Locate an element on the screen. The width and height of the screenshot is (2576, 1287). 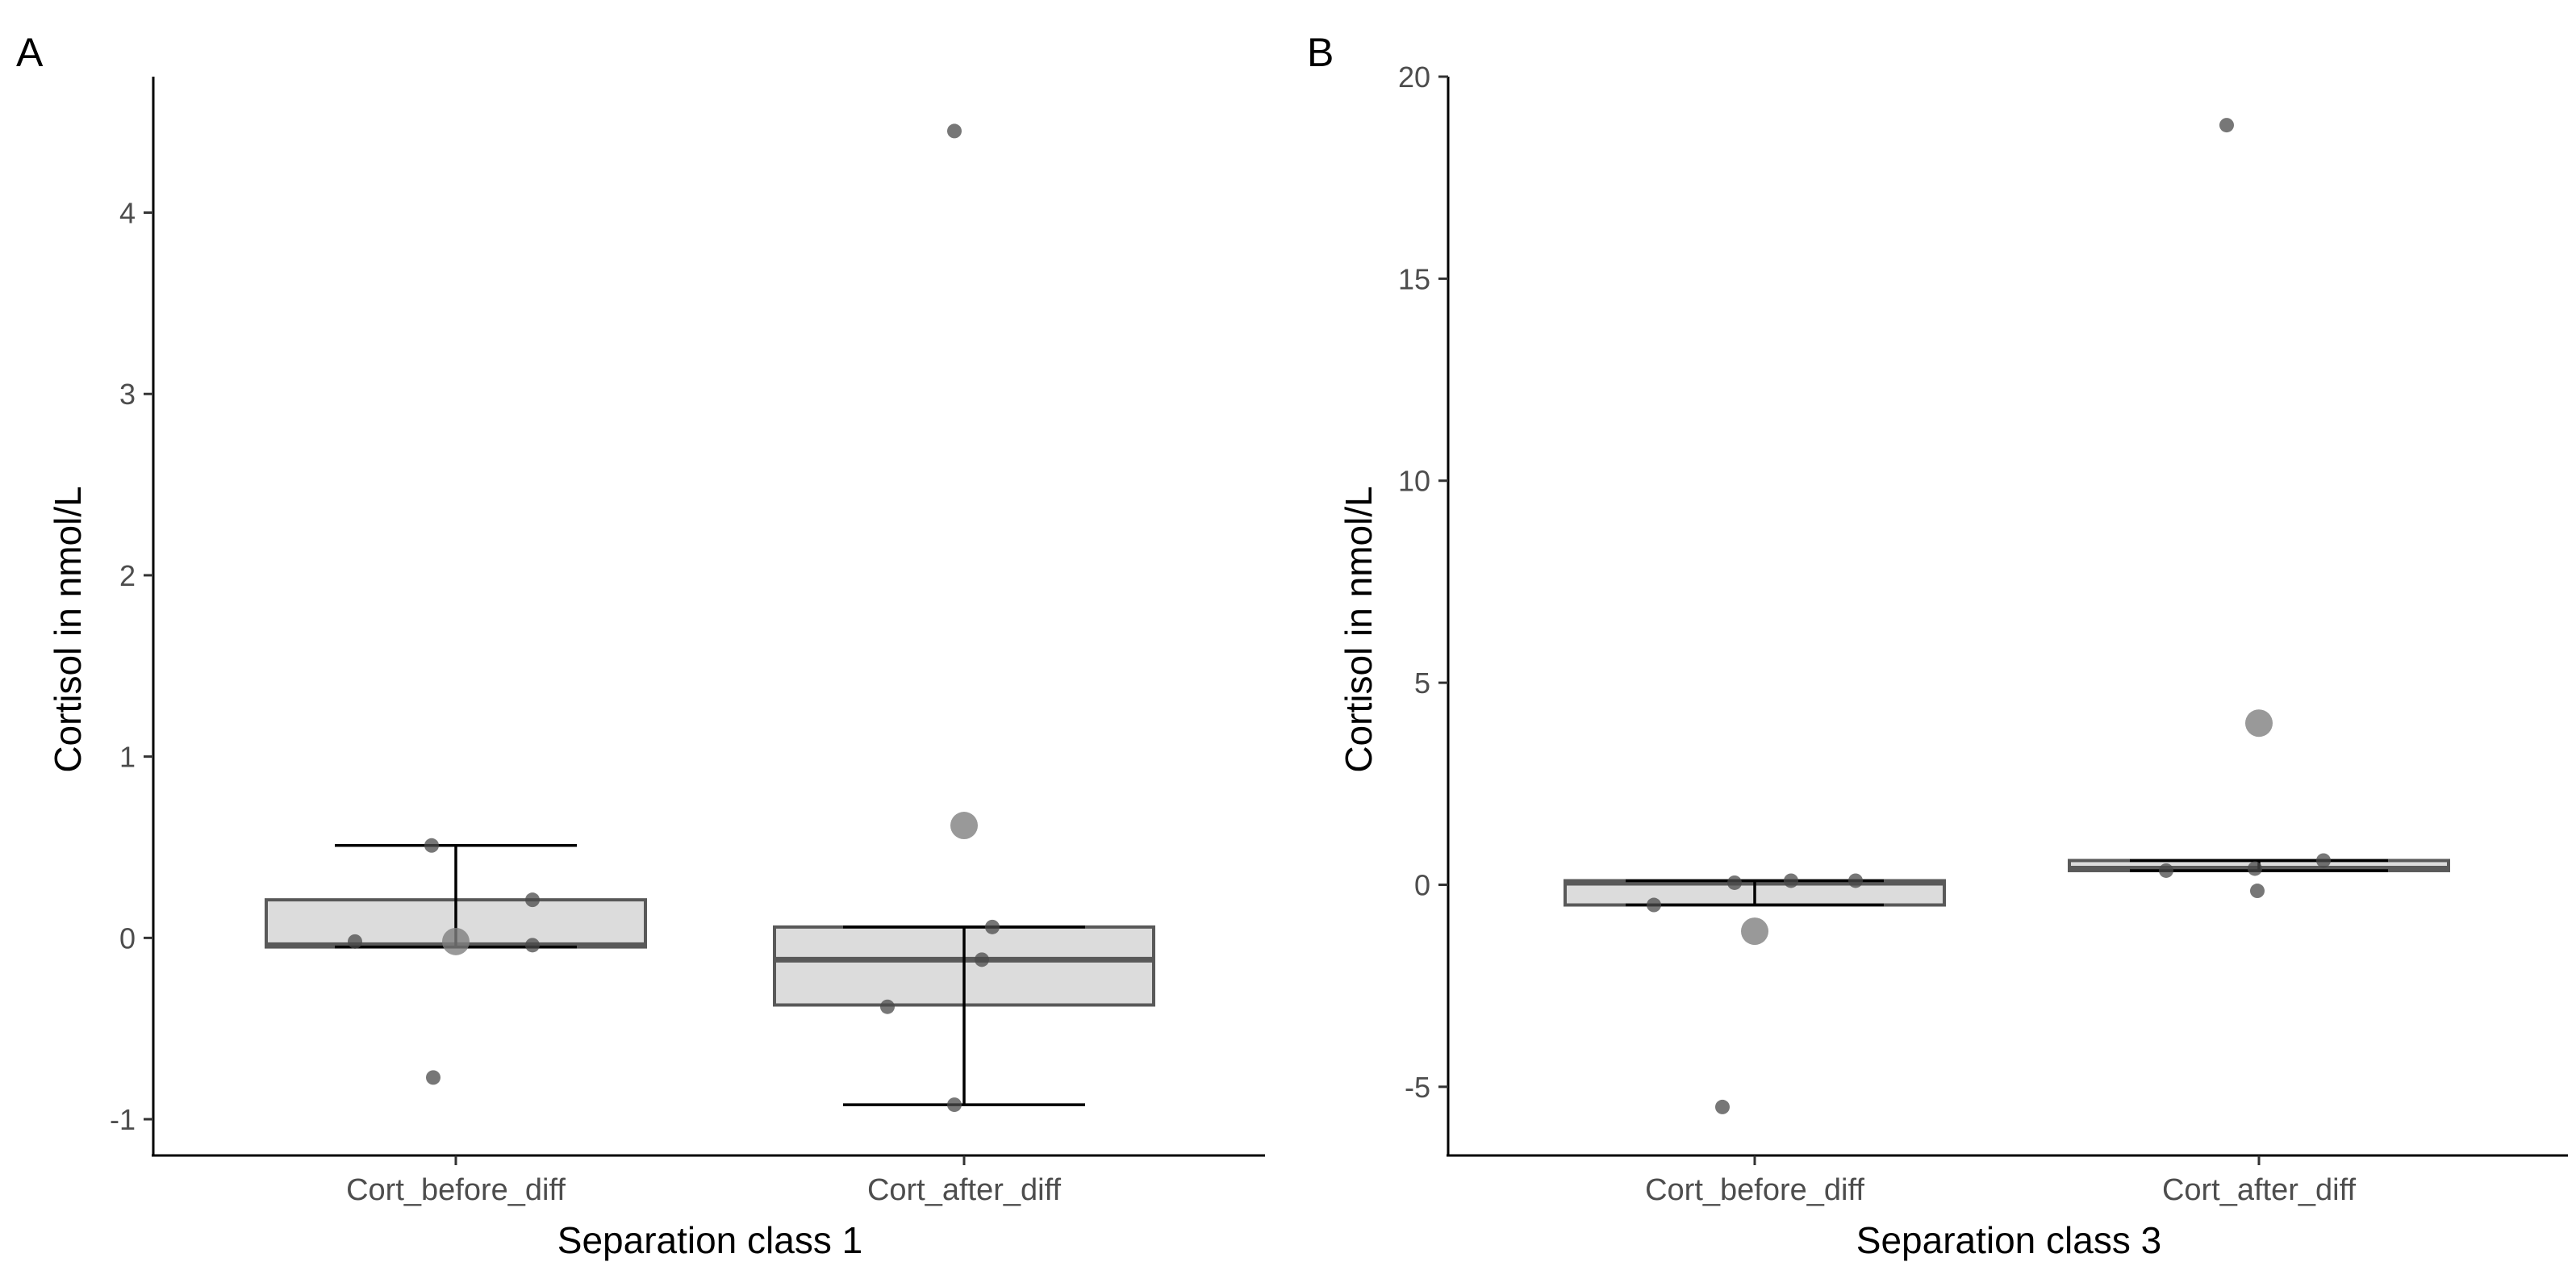
y-tick-label-b: 20 is located at coordinates (1414, 77).